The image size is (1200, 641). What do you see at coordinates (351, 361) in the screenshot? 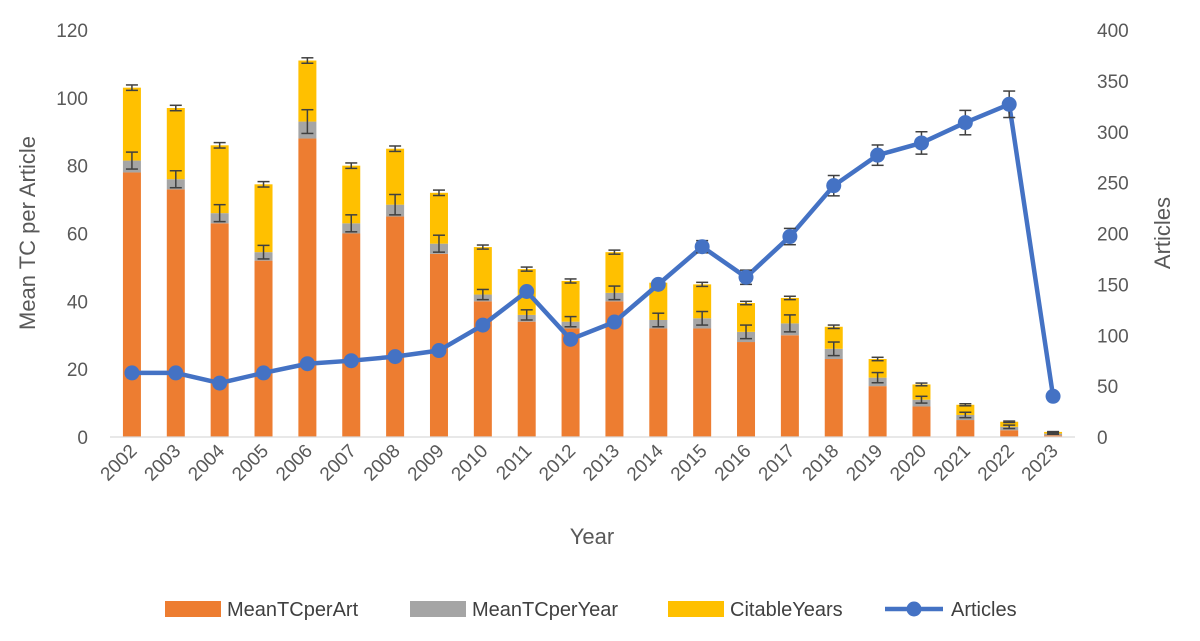
I see `point-Articles-2007` at bounding box center [351, 361].